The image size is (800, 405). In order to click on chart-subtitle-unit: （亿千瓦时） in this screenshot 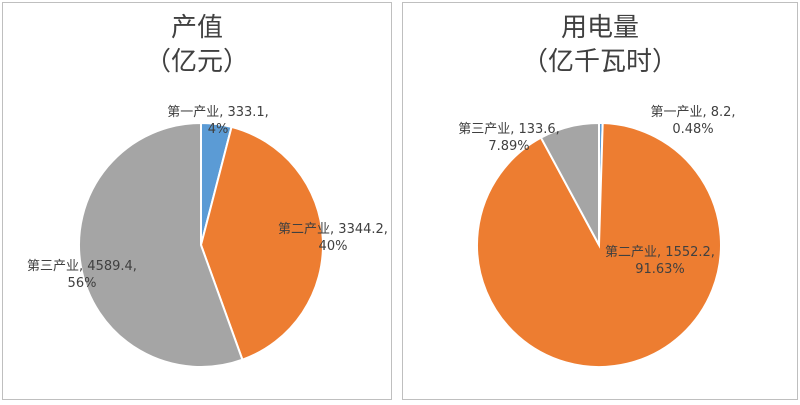, I will do `click(599, 62)`.